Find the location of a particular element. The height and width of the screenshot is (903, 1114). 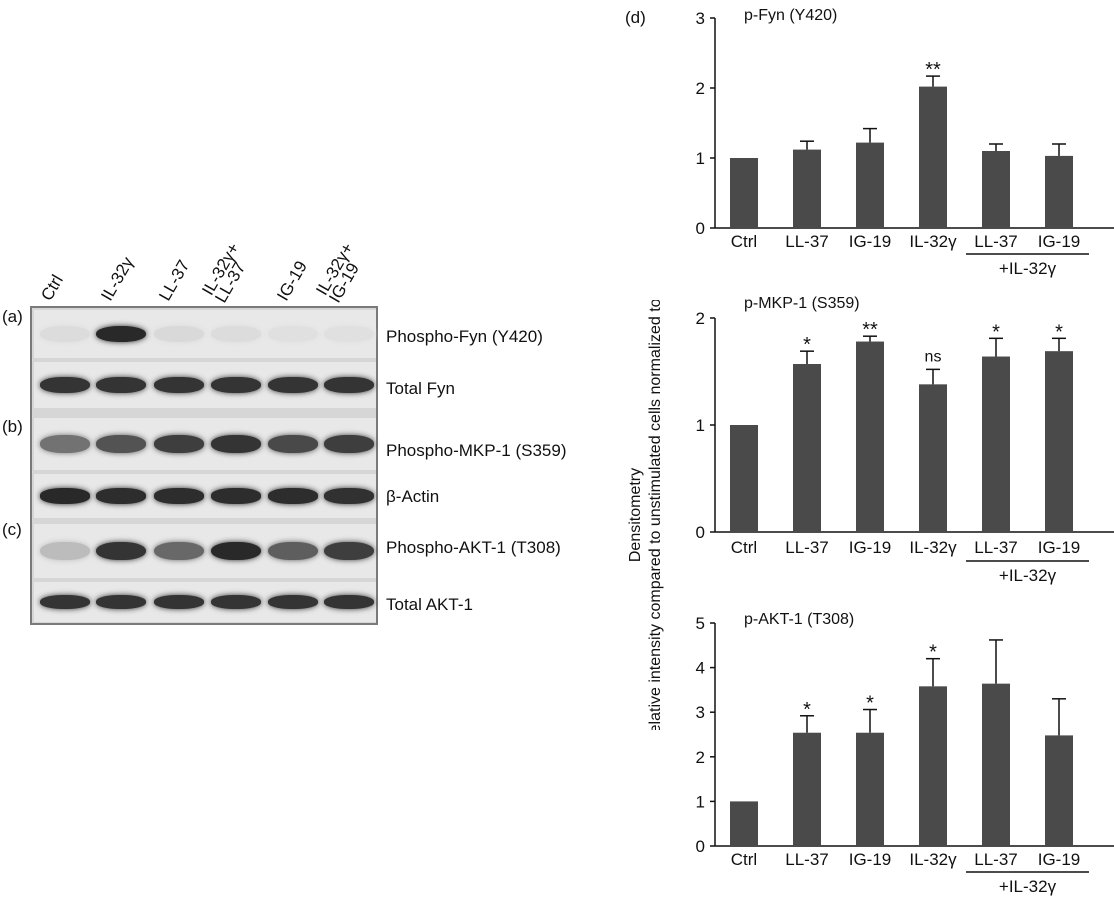

blot-label-phospho-mkp1: Phospho-MKP-1 (S359) is located at coordinates (476, 450).